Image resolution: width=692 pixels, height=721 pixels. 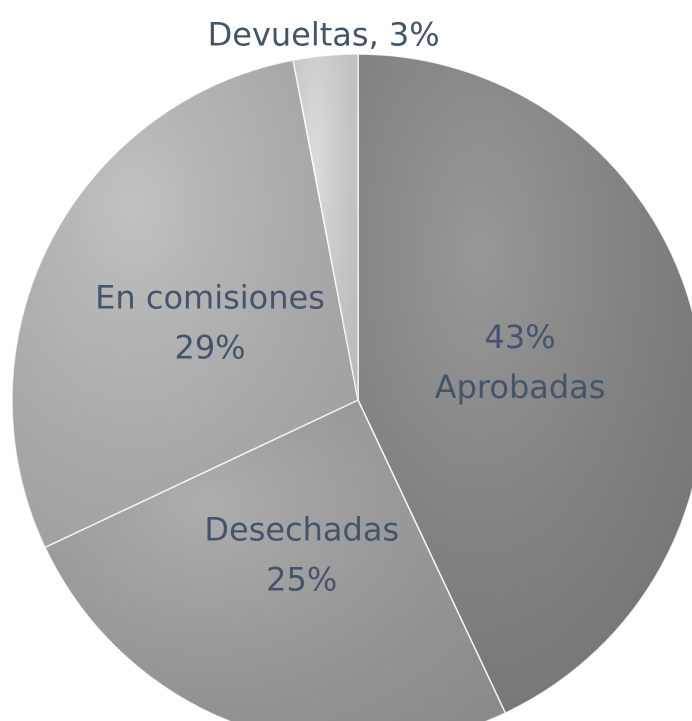 What do you see at coordinates (301, 529) in the screenshot?
I see `data-label: Desechadas` at bounding box center [301, 529].